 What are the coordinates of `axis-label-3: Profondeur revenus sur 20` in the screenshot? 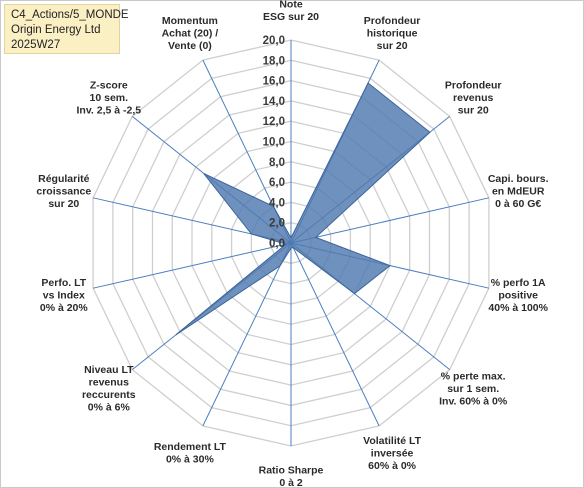 It's located at (473, 98).